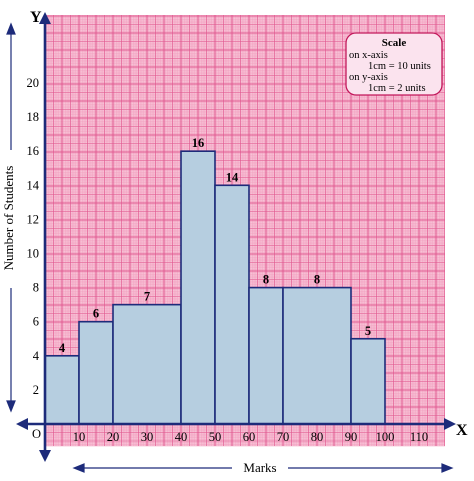  I want to click on y-title-arrow, so click(11, 217).